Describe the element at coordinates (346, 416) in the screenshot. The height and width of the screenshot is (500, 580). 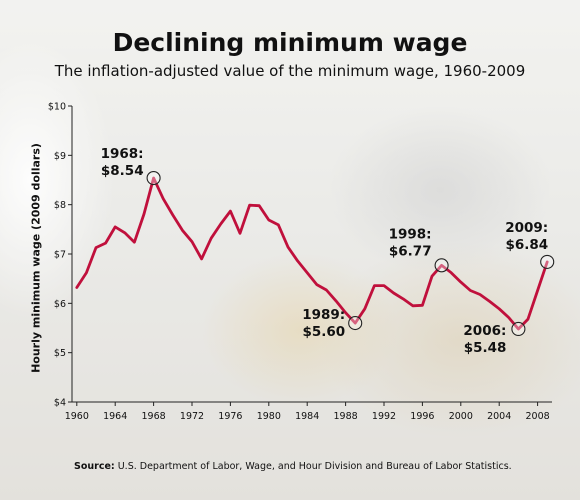
I see `x-tick-label: 1988` at that location.